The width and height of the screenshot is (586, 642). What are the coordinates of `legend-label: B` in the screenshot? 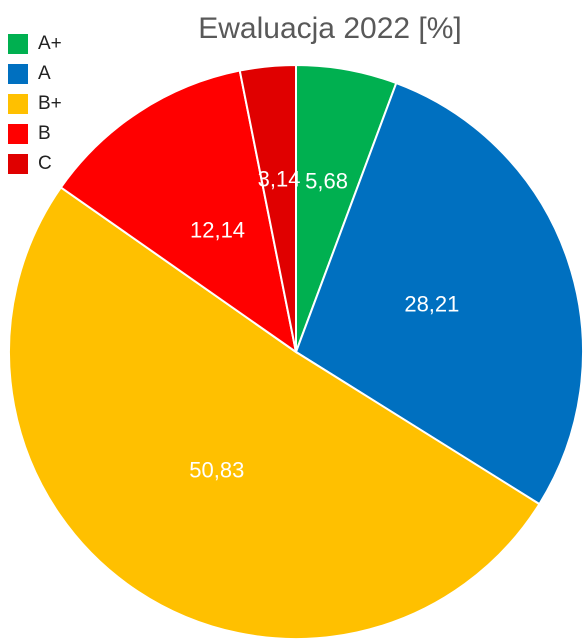 It's located at (44, 133).